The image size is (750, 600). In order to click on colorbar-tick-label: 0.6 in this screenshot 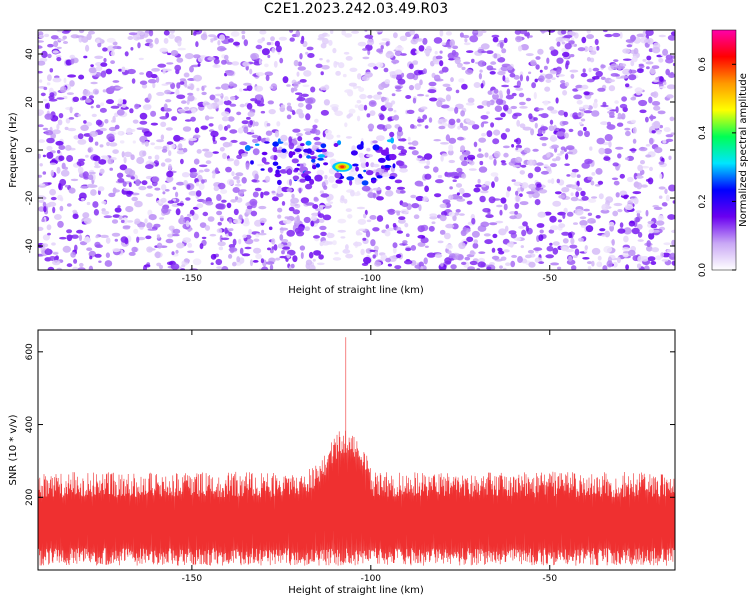, I will do `click(703, 64)`.